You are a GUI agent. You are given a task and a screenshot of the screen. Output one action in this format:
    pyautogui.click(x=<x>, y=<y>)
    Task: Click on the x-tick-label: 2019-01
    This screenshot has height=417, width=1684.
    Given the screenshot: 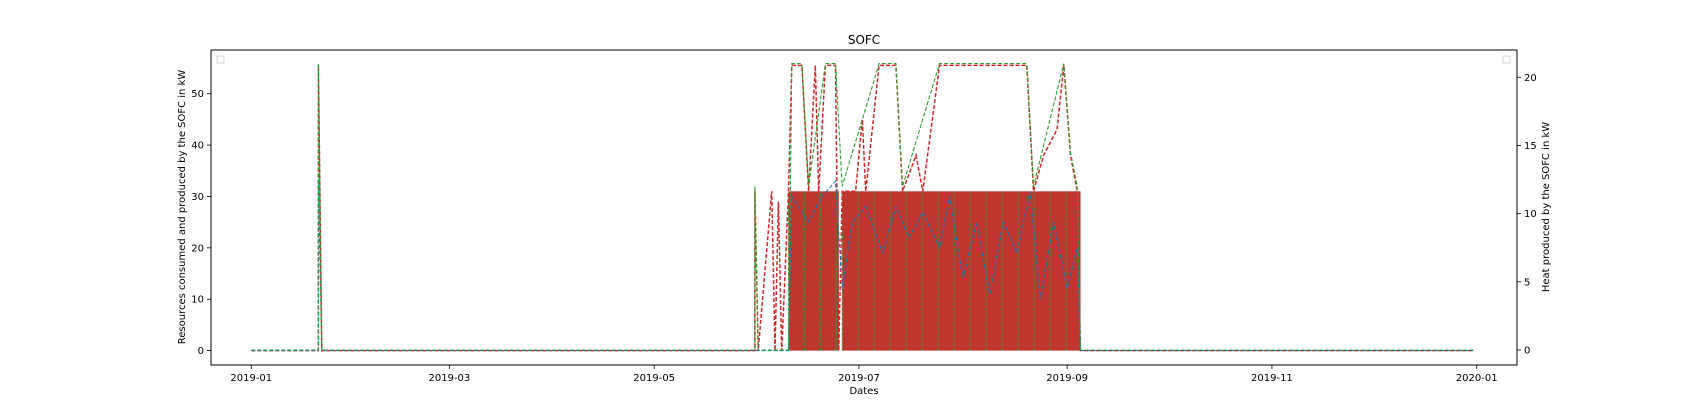 What is the action you would take?
    pyautogui.click(x=251, y=378)
    